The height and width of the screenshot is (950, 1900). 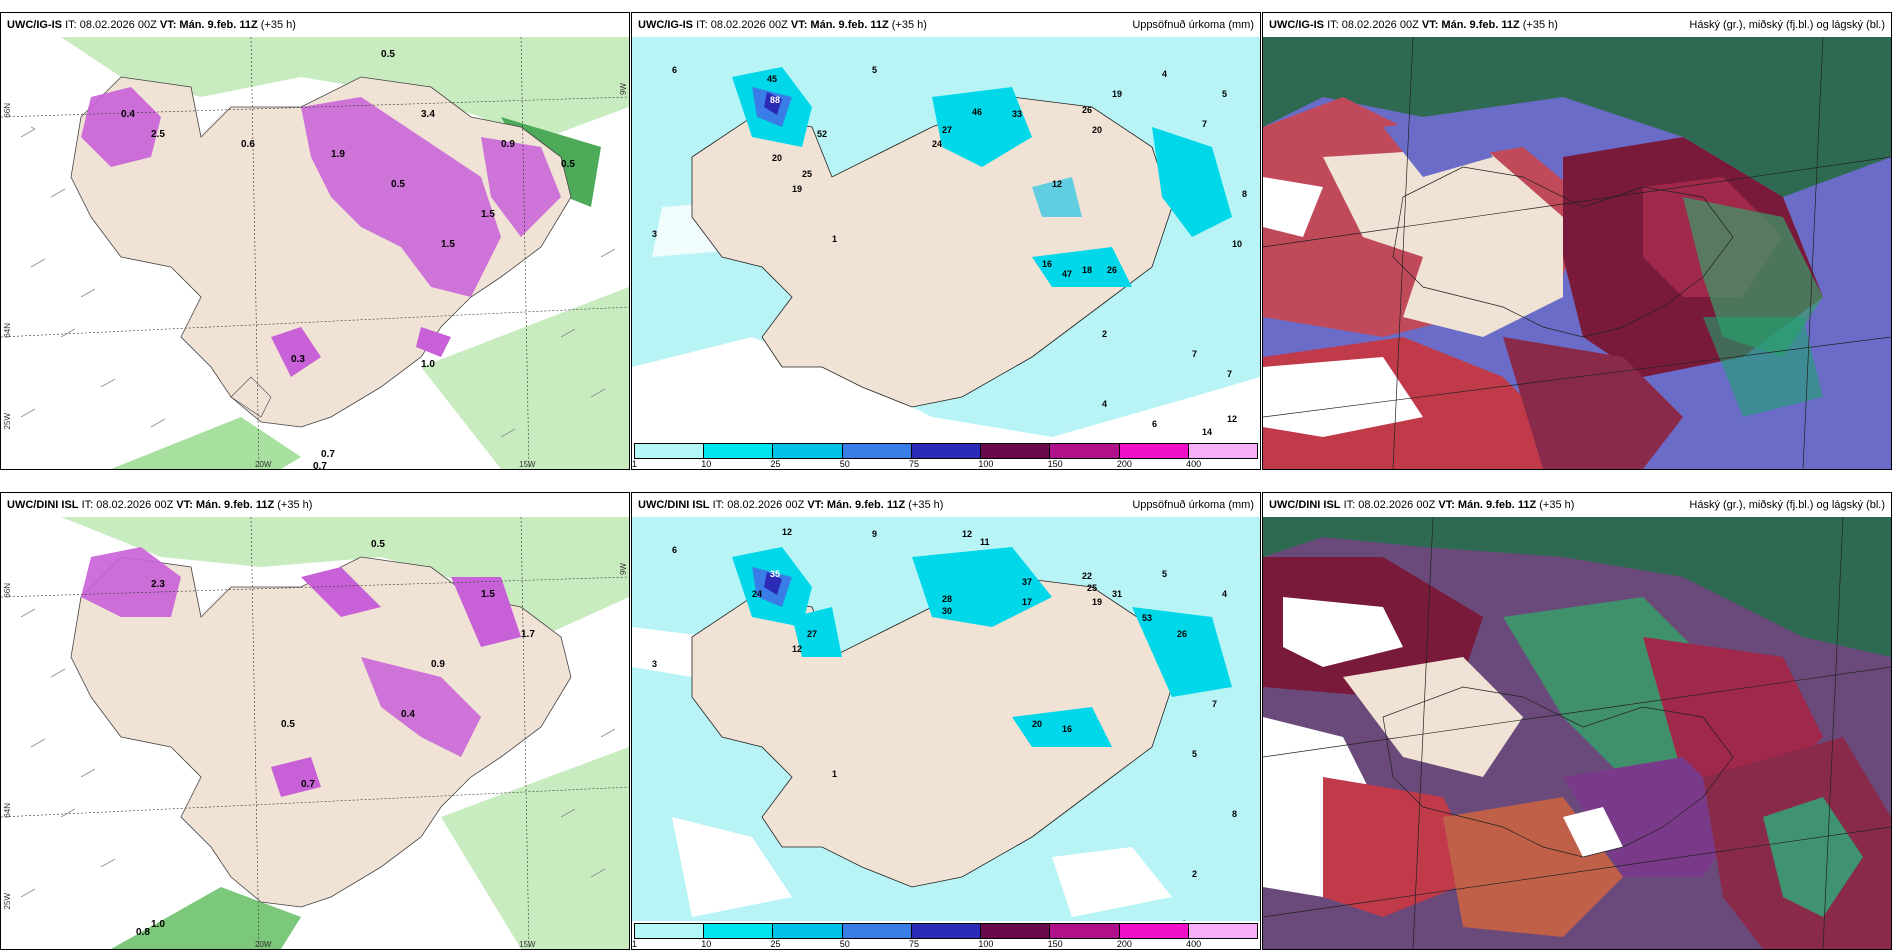 I want to click on legend-tick: 150, so click(x=1055, y=464).